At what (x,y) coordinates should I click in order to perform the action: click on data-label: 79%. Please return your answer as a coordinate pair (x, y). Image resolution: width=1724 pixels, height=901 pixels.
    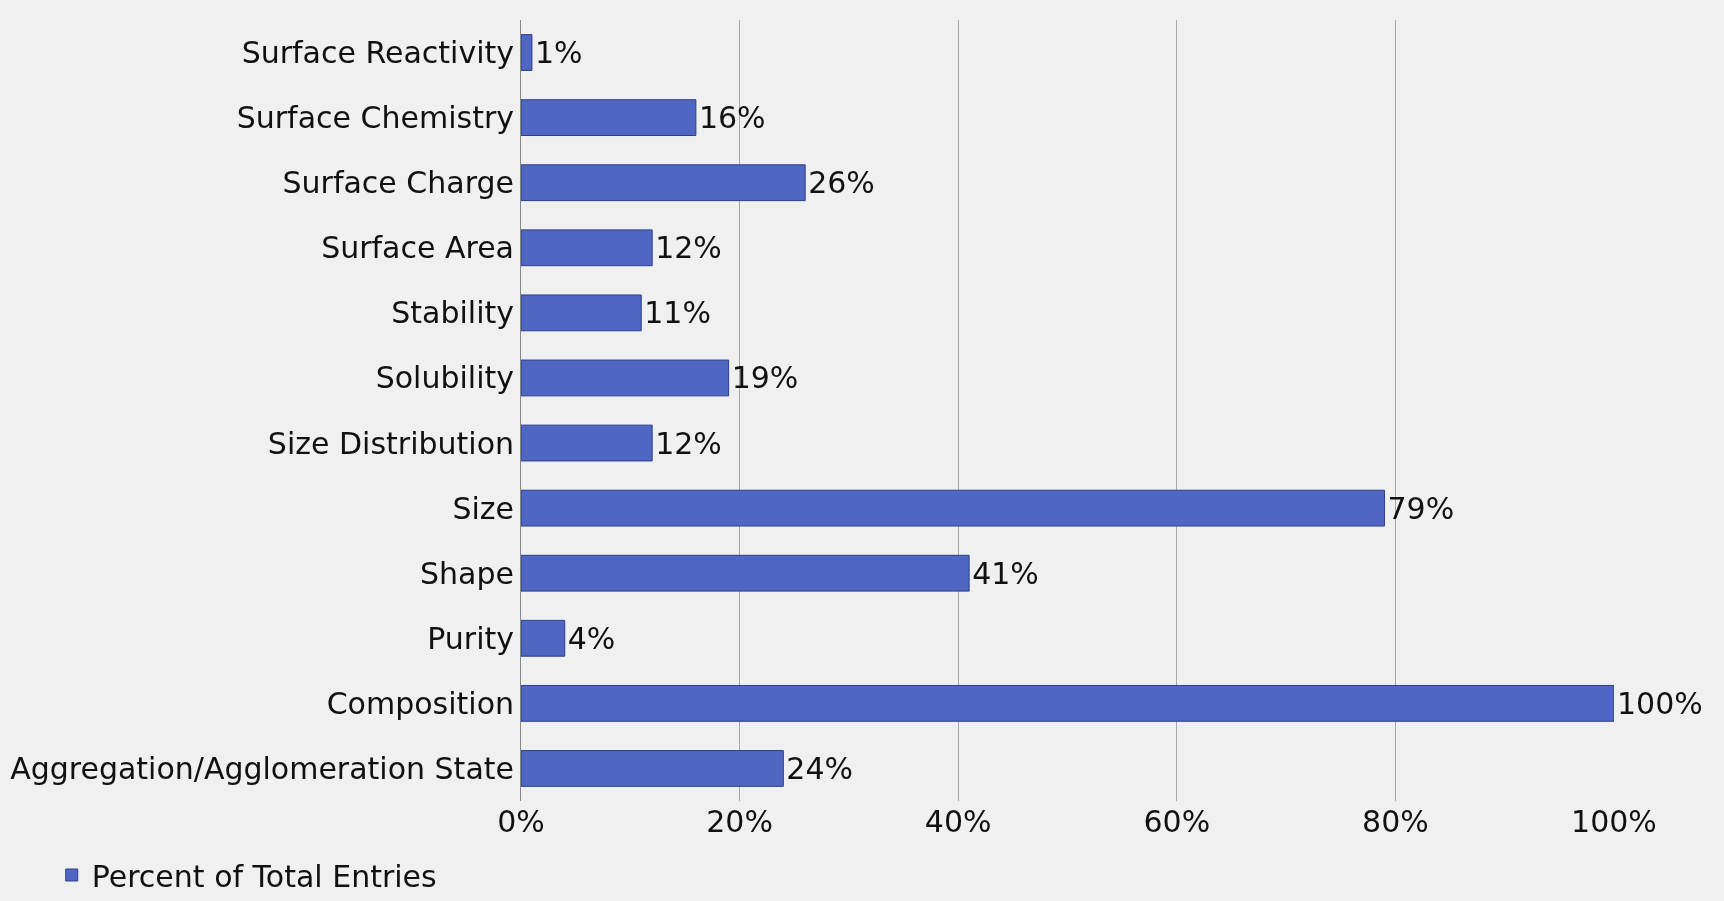
    Looking at the image, I should click on (1421, 508).